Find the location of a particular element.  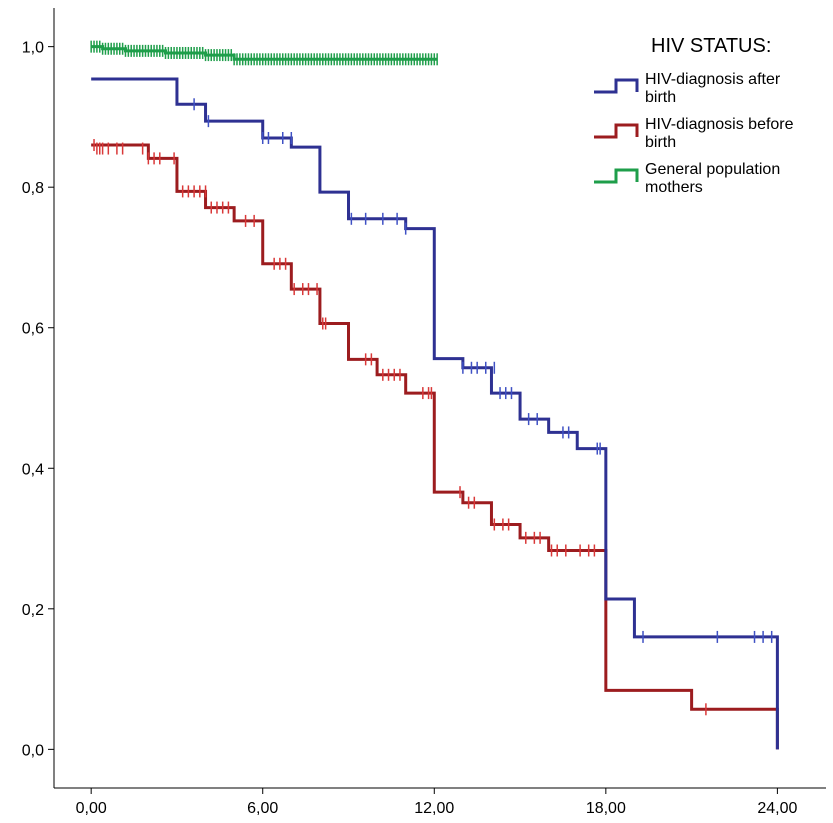

y-tick-label: 0,0 is located at coordinates (33, 750).